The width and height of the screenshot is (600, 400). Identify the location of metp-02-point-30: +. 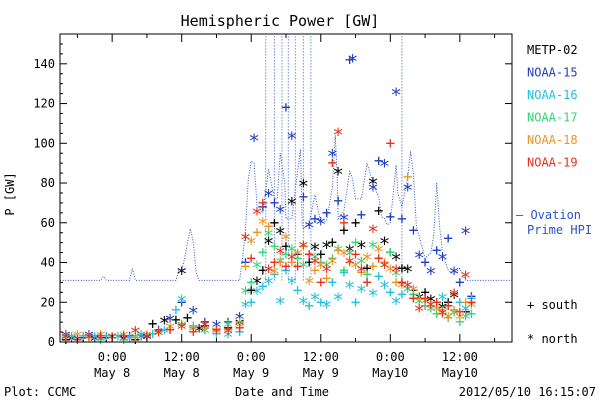
(321, 254).